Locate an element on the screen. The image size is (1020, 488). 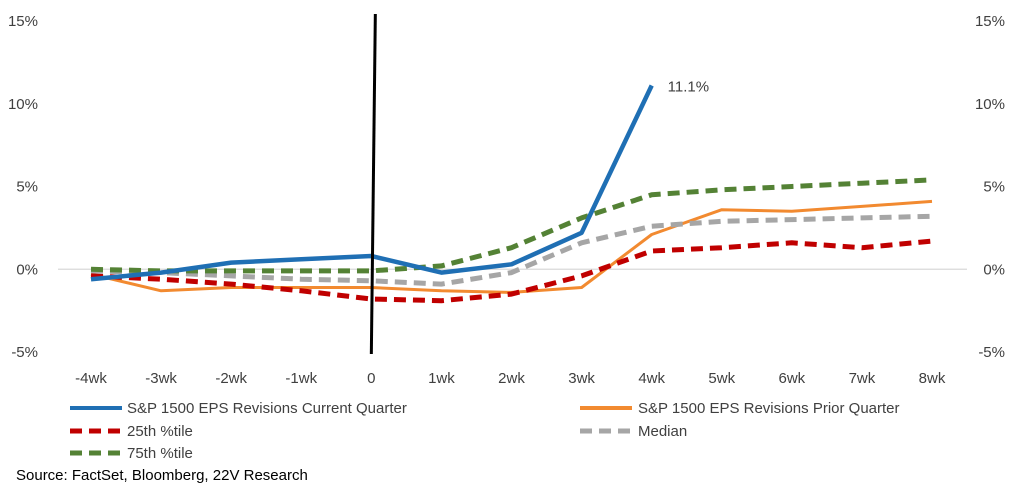
current-quarter-end-label: 11.1% is located at coordinates (688, 87).